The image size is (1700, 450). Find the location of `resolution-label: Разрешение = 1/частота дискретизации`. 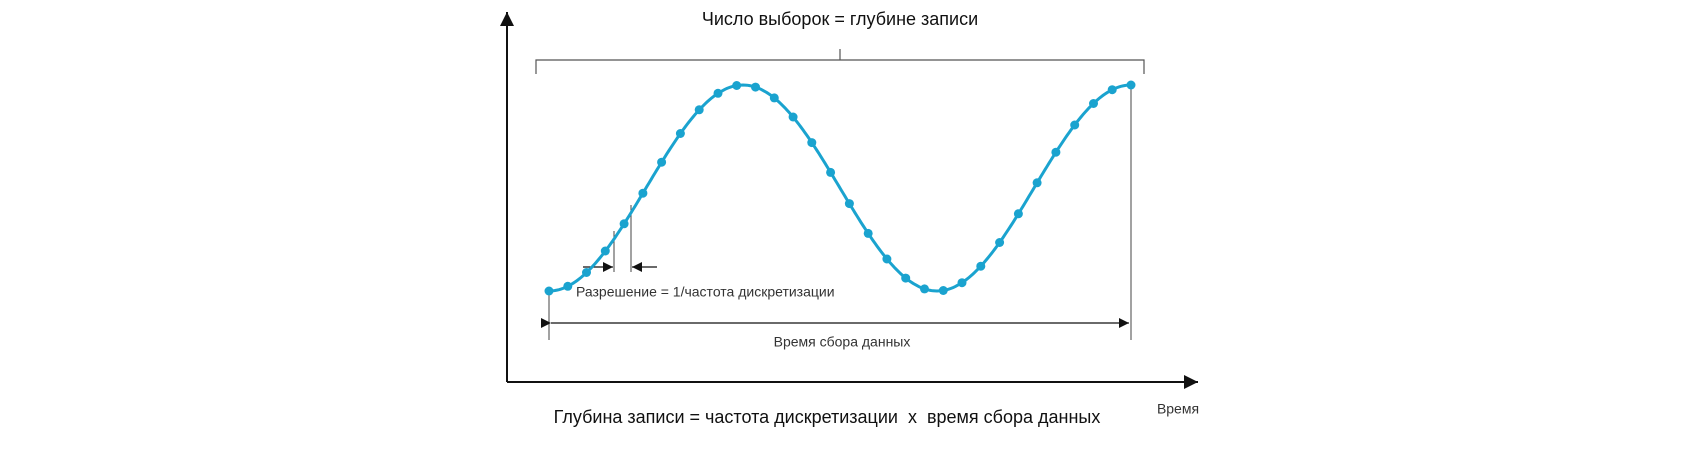

resolution-label: Разрешение = 1/частота дискретизации is located at coordinates (705, 292).